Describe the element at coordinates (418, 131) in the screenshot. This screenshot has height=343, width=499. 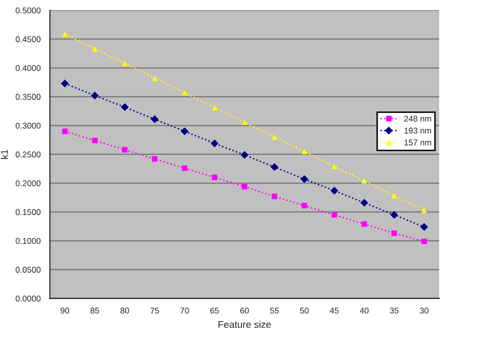
I see `legend-label: 193 nm` at that location.